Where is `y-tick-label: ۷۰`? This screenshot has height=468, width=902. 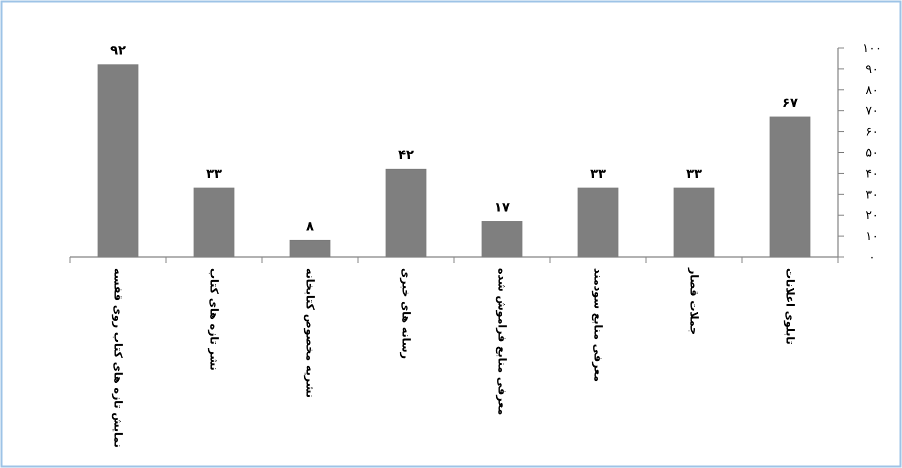 y-tick-label: ۷۰ is located at coordinates (872, 111).